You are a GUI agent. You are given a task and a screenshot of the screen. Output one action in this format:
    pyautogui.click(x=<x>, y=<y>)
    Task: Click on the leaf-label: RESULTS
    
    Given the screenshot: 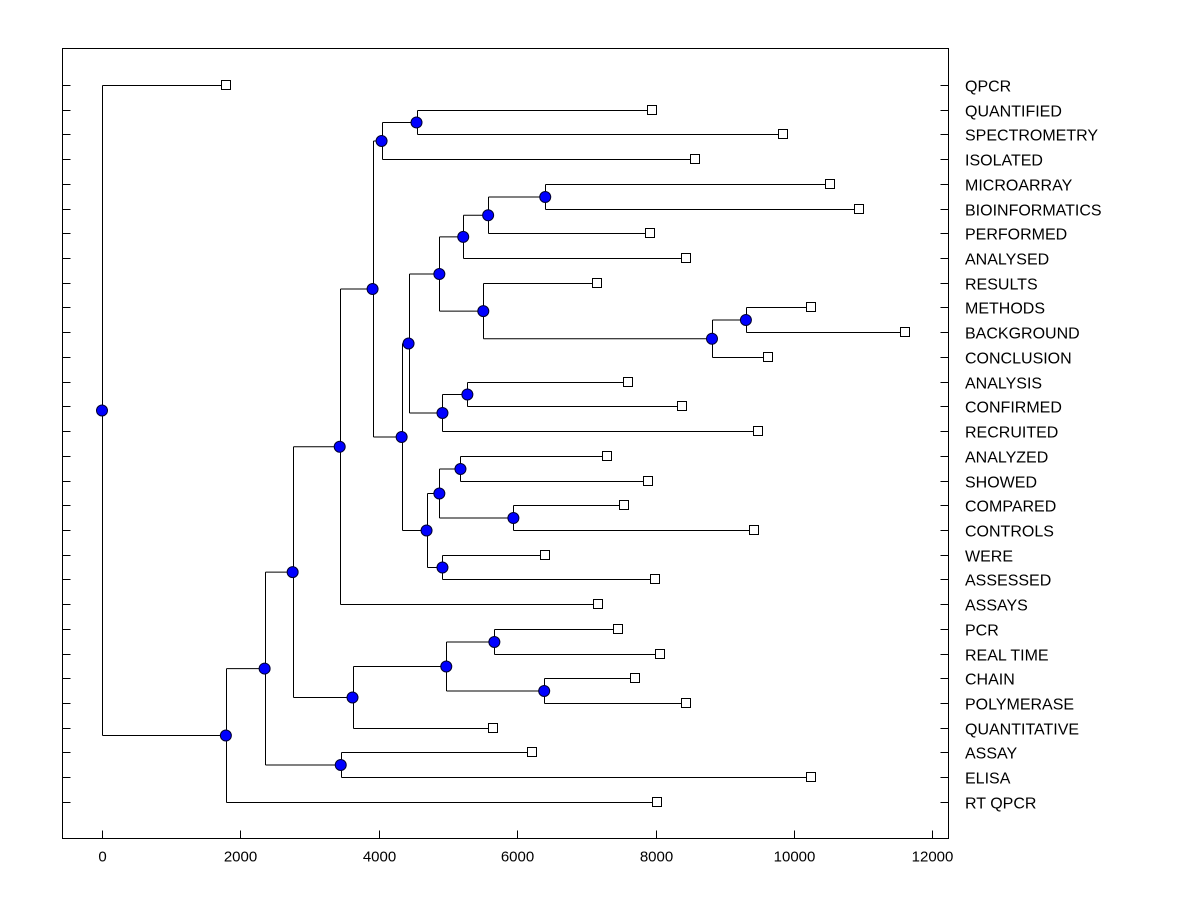 What is the action you would take?
    pyautogui.click(x=1001, y=285)
    